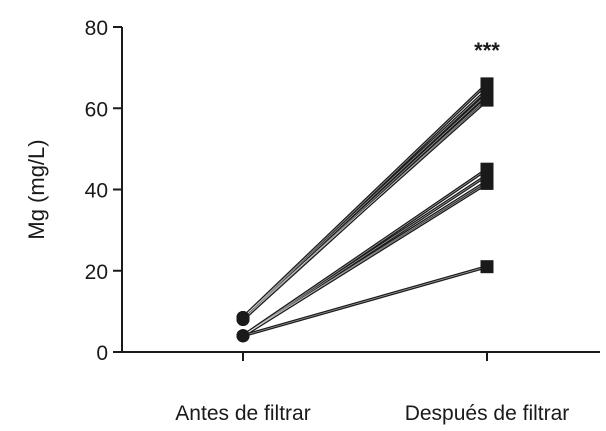  What do you see at coordinates (96, 28) in the screenshot?
I see `y-tick-label: 80` at bounding box center [96, 28].